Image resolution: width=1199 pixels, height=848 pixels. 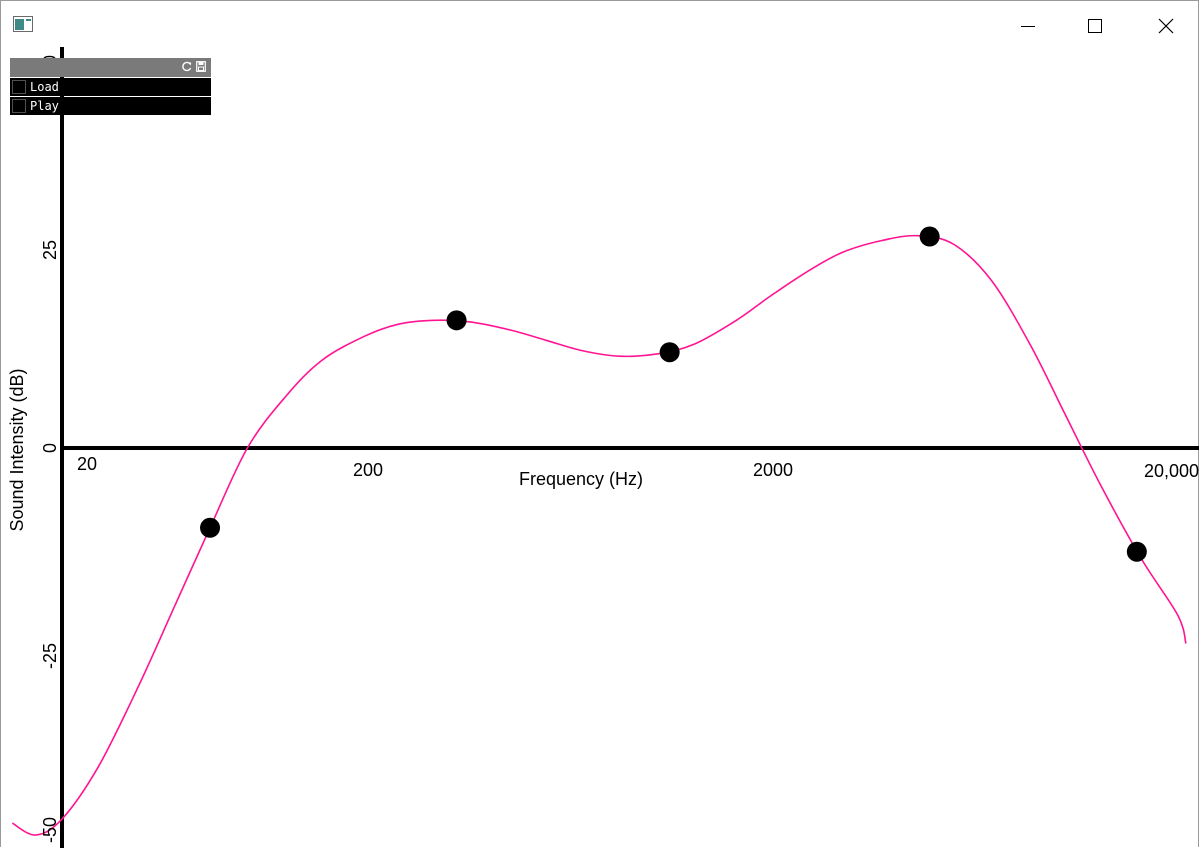 I want to click on minimize-icon, so click(x=1028, y=26).